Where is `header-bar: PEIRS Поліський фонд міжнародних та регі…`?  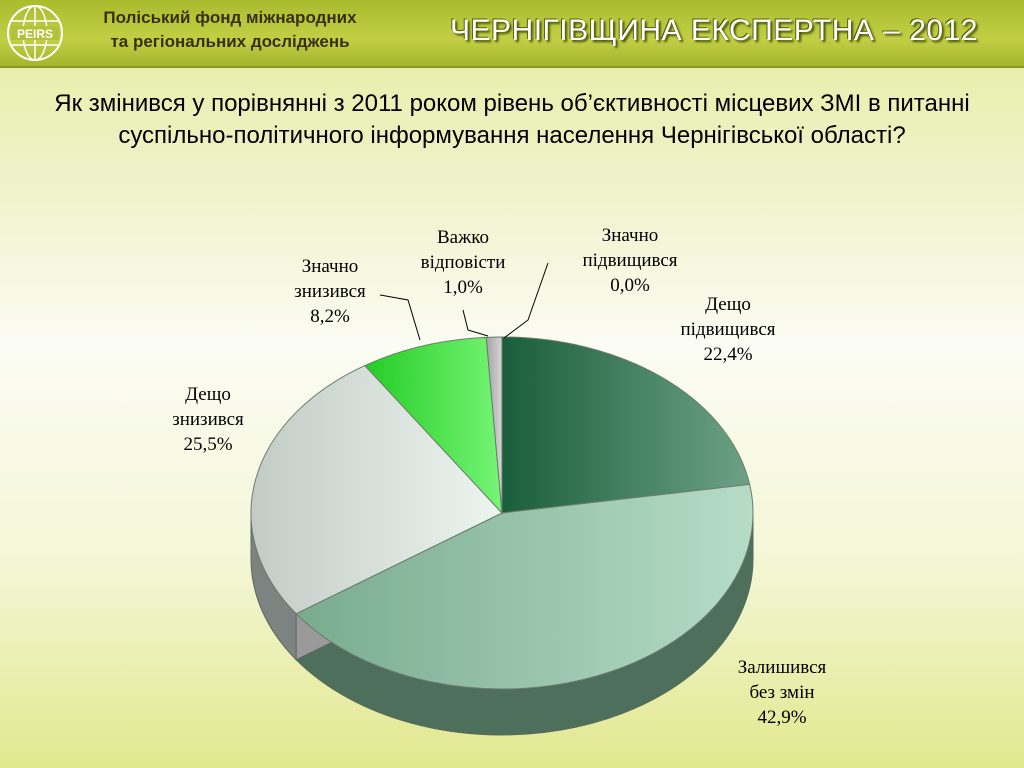 header-bar: PEIRS Поліський фонд міжнародних та регі… is located at coordinates (512, 34).